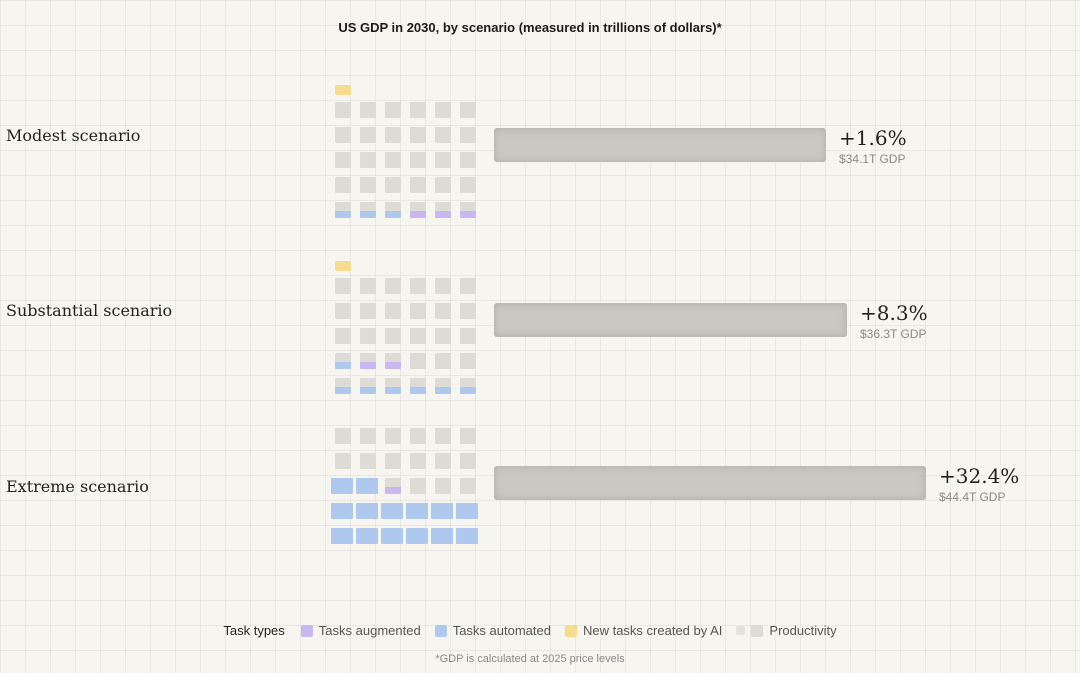  Describe the element at coordinates (369, 630) in the screenshot. I see `legend-label-augmented: Tasks augmented` at that location.